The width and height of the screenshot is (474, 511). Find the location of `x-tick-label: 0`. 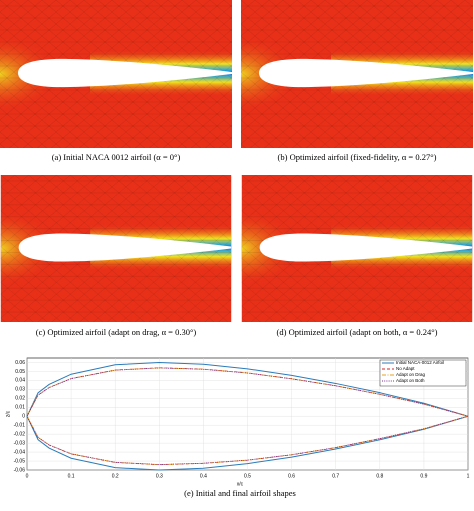

x-tick-label: 0 is located at coordinates (27, 476).